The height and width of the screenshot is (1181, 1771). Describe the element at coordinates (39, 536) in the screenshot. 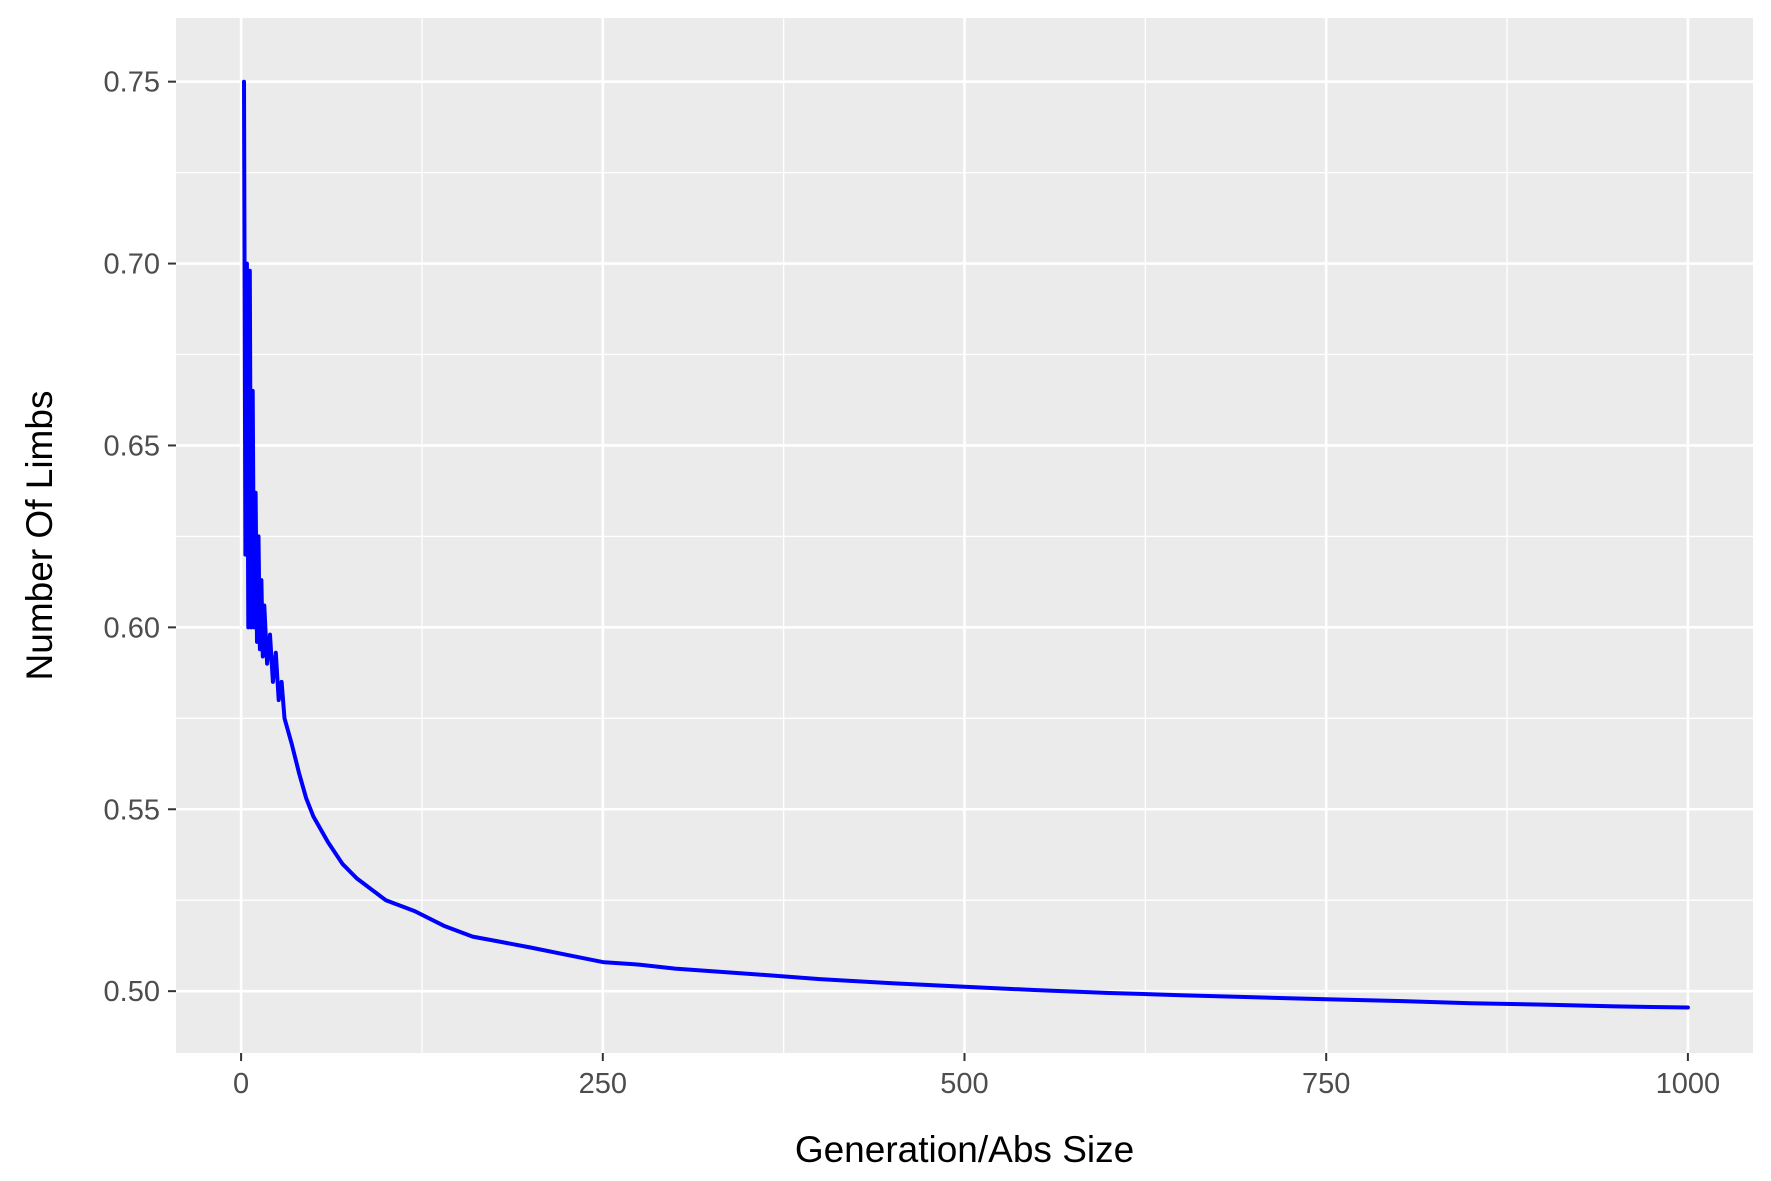

I see `y-axis-title: Number Of Limbs` at that location.